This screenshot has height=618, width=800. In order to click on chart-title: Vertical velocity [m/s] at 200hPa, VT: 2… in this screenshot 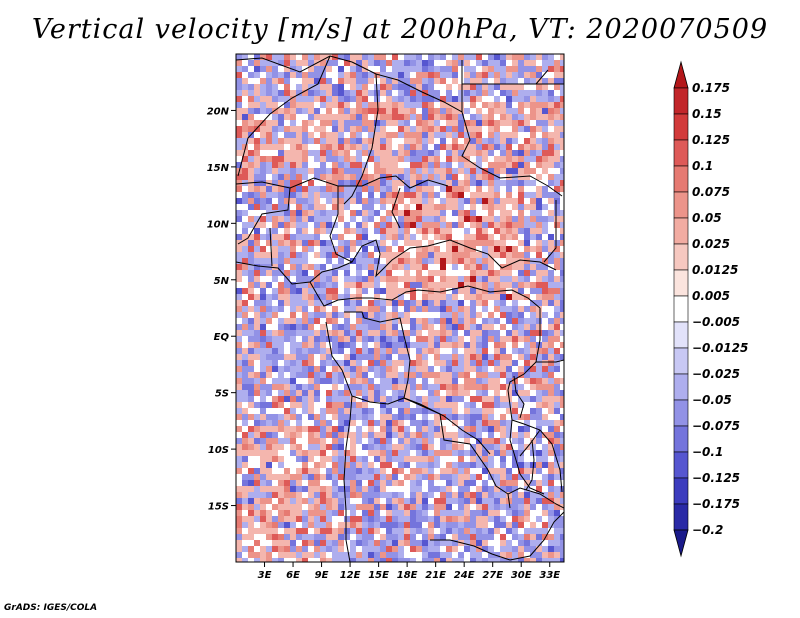, I will do `click(400, 29)`.